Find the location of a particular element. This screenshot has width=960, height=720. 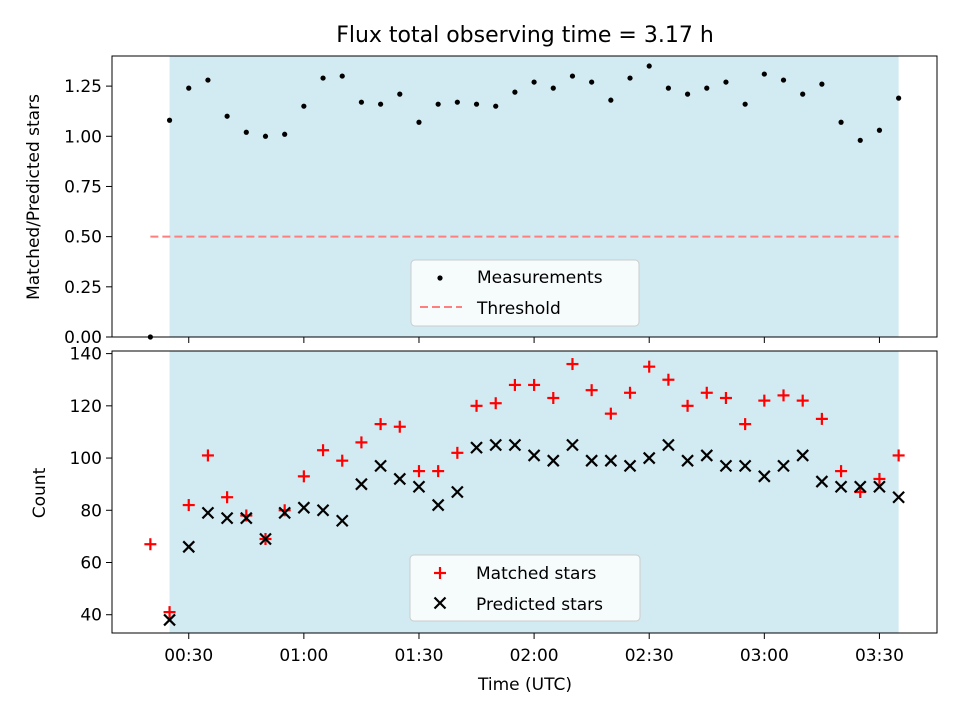

chart-title: Flux total observing time = 3.17 h is located at coordinates (525, 35).